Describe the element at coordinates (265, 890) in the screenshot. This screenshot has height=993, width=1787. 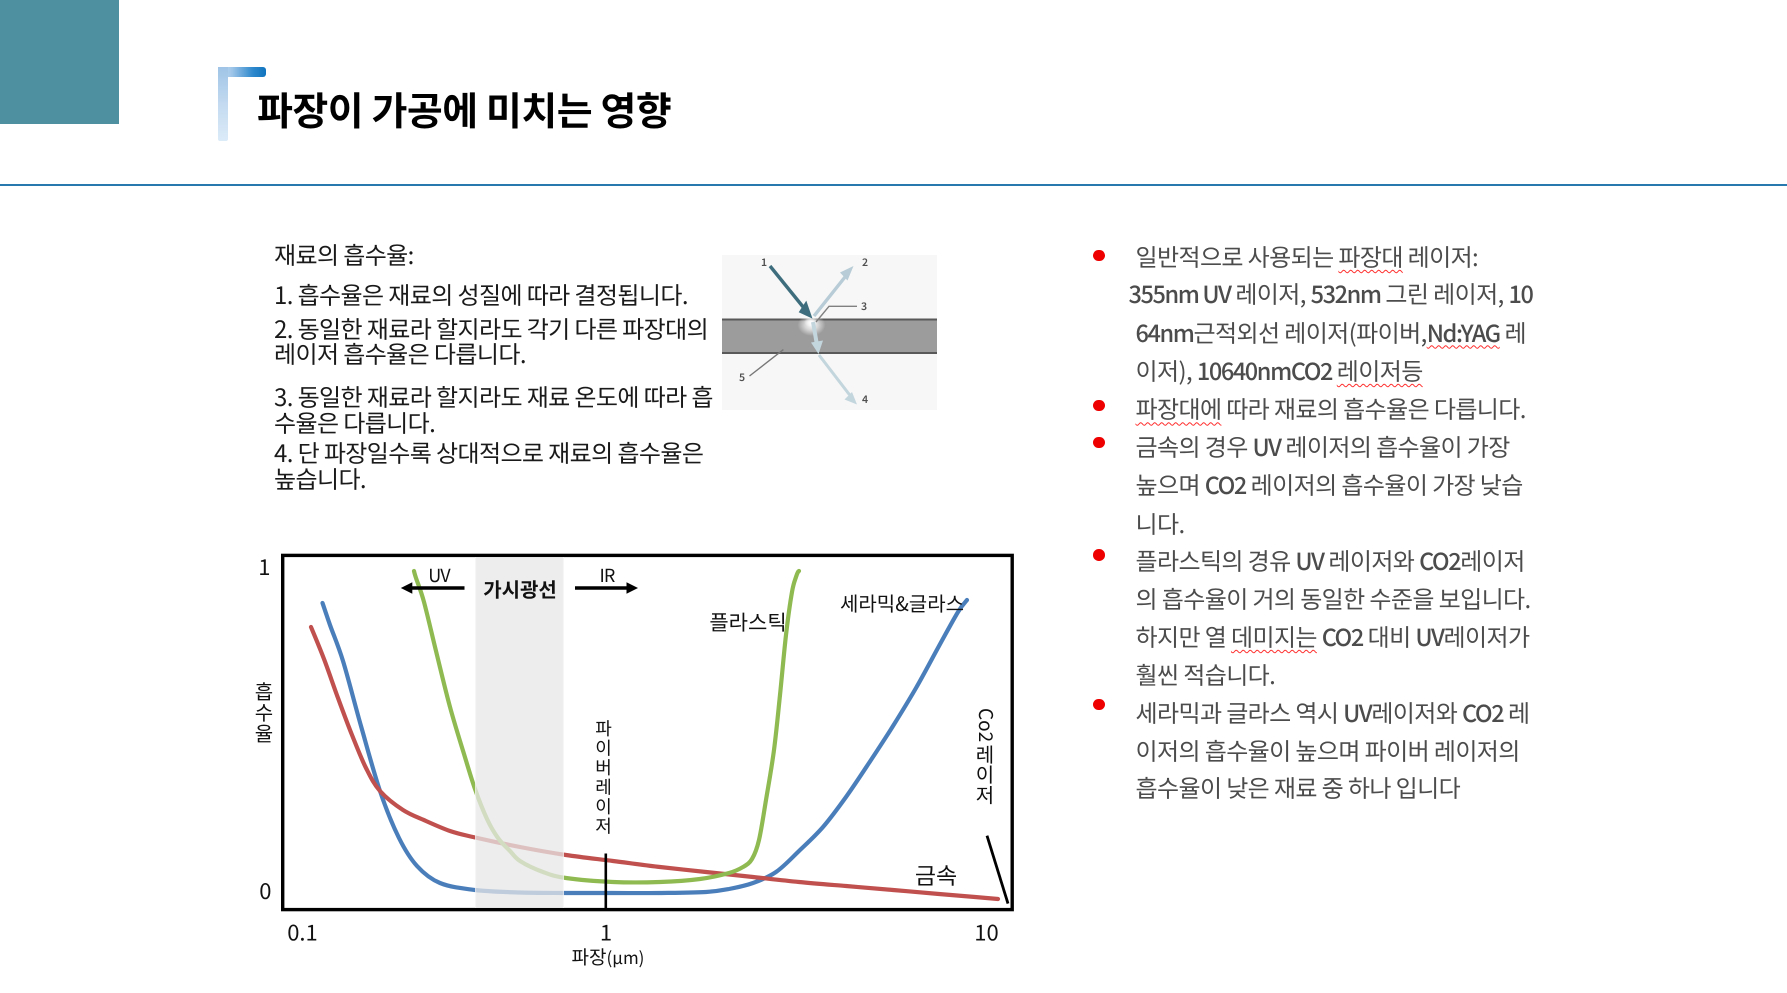
I see `svg-text: 0` at that location.